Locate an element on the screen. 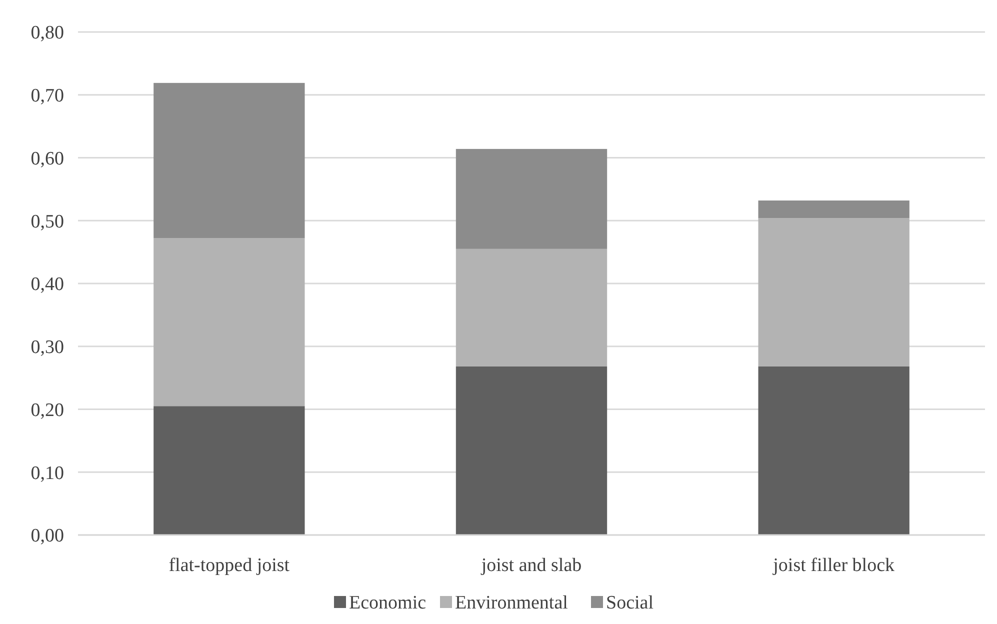 This screenshot has height=624, width=997. legend-label: Economic is located at coordinates (387, 603).